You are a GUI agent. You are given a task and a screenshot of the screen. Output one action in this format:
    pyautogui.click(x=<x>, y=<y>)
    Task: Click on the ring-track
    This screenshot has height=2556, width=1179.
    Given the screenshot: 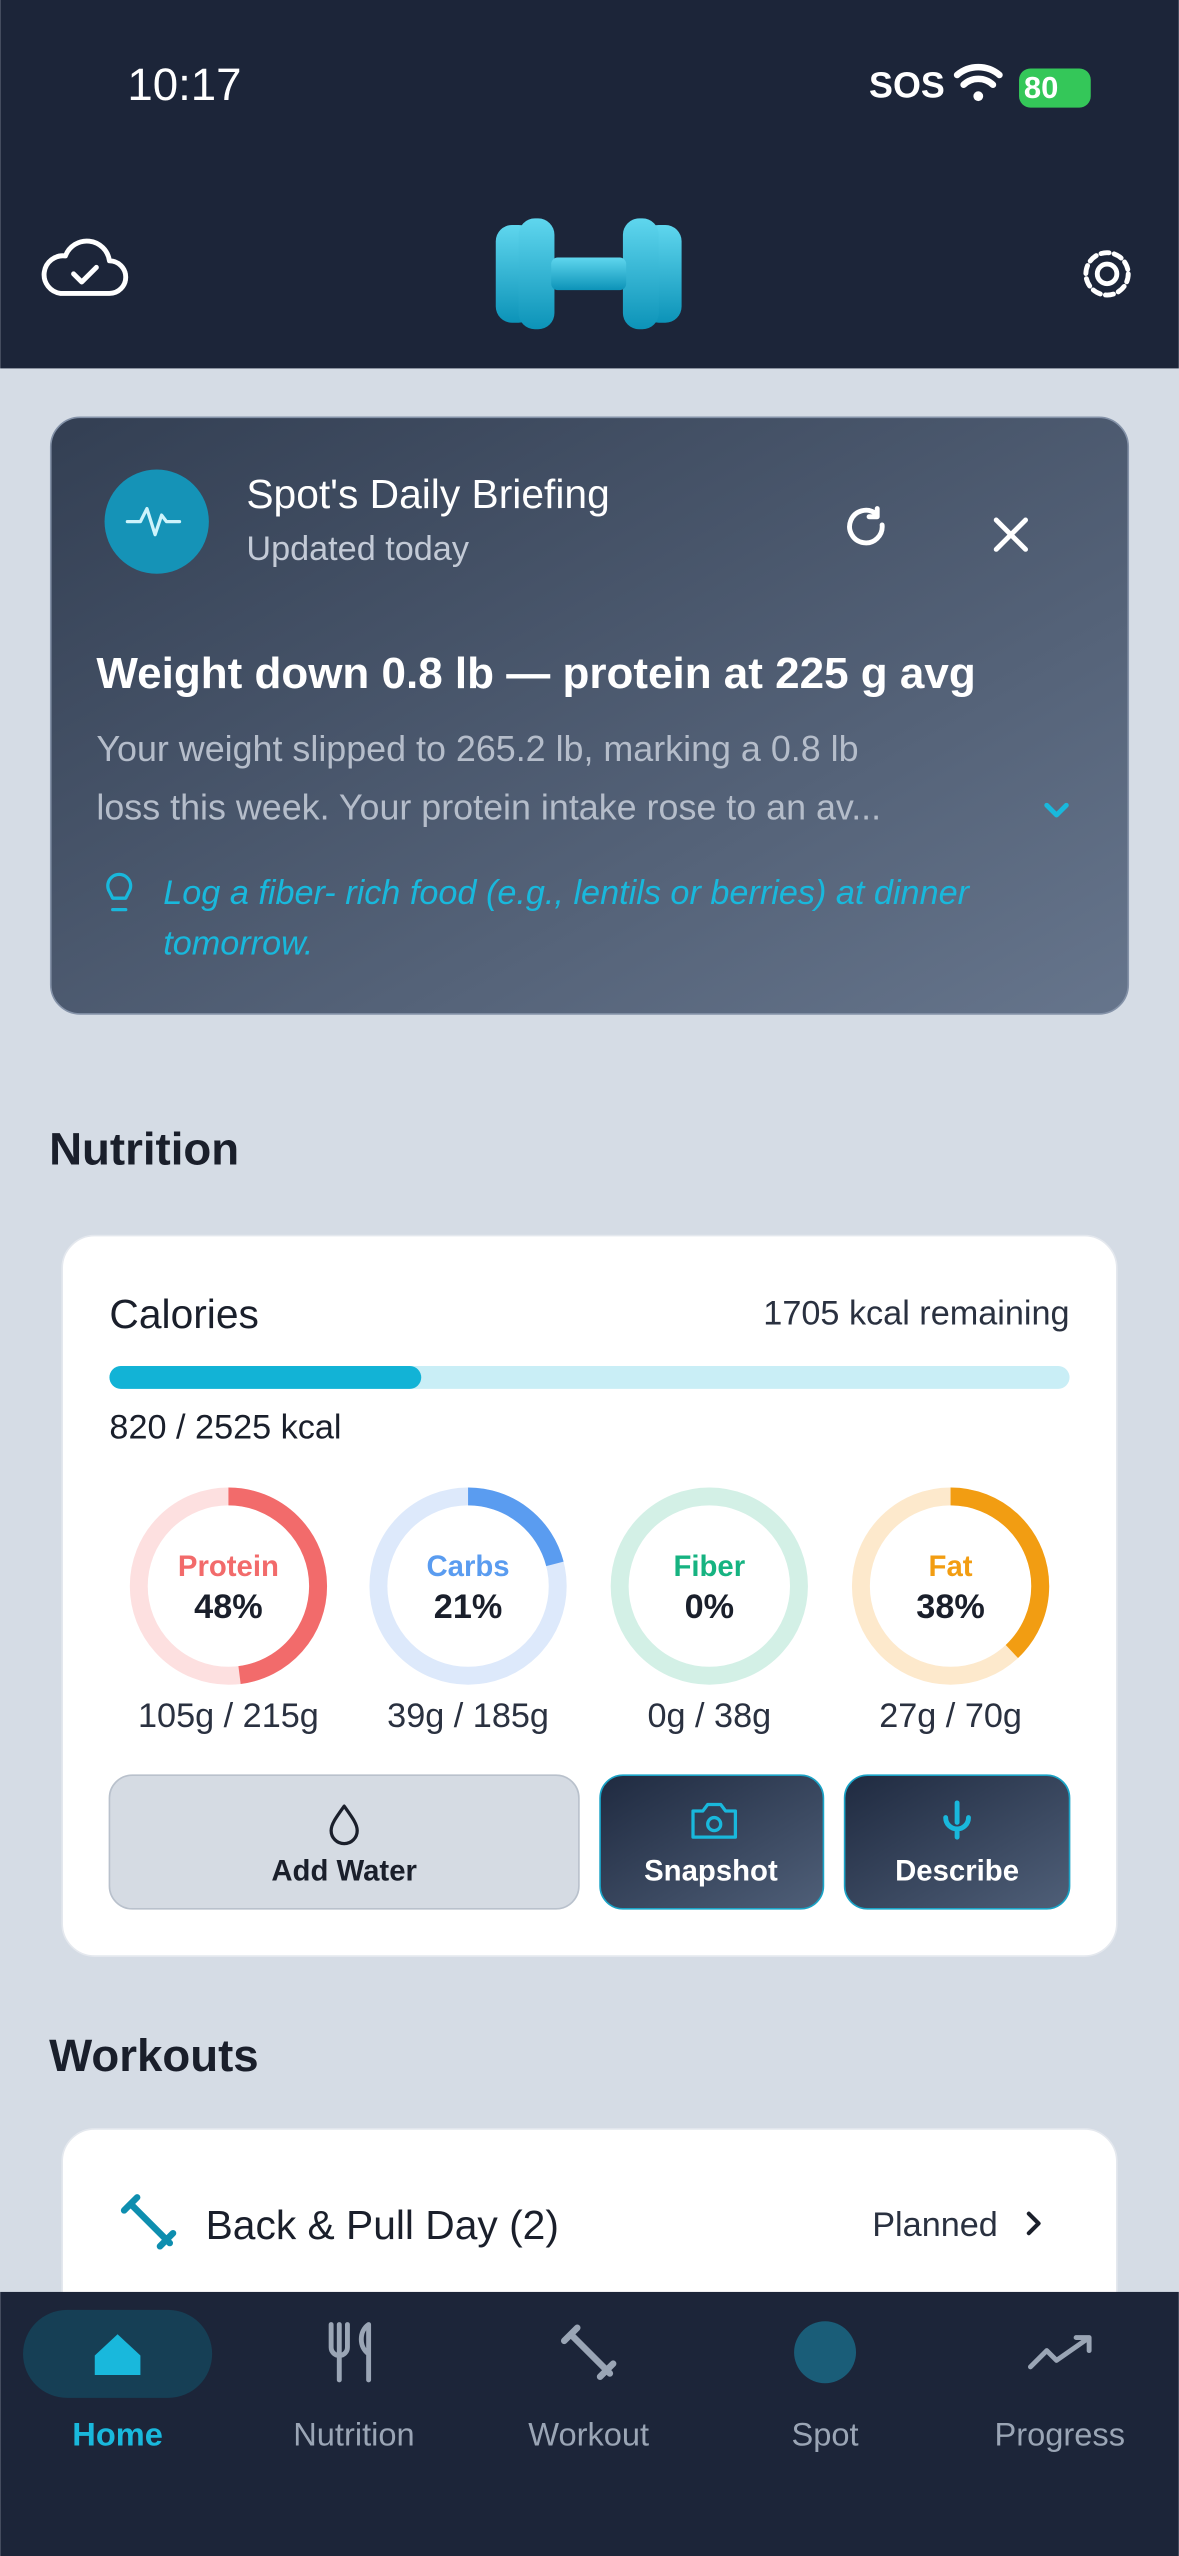 What is the action you would take?
    pyautogui.click(x=709, y=1586)
    